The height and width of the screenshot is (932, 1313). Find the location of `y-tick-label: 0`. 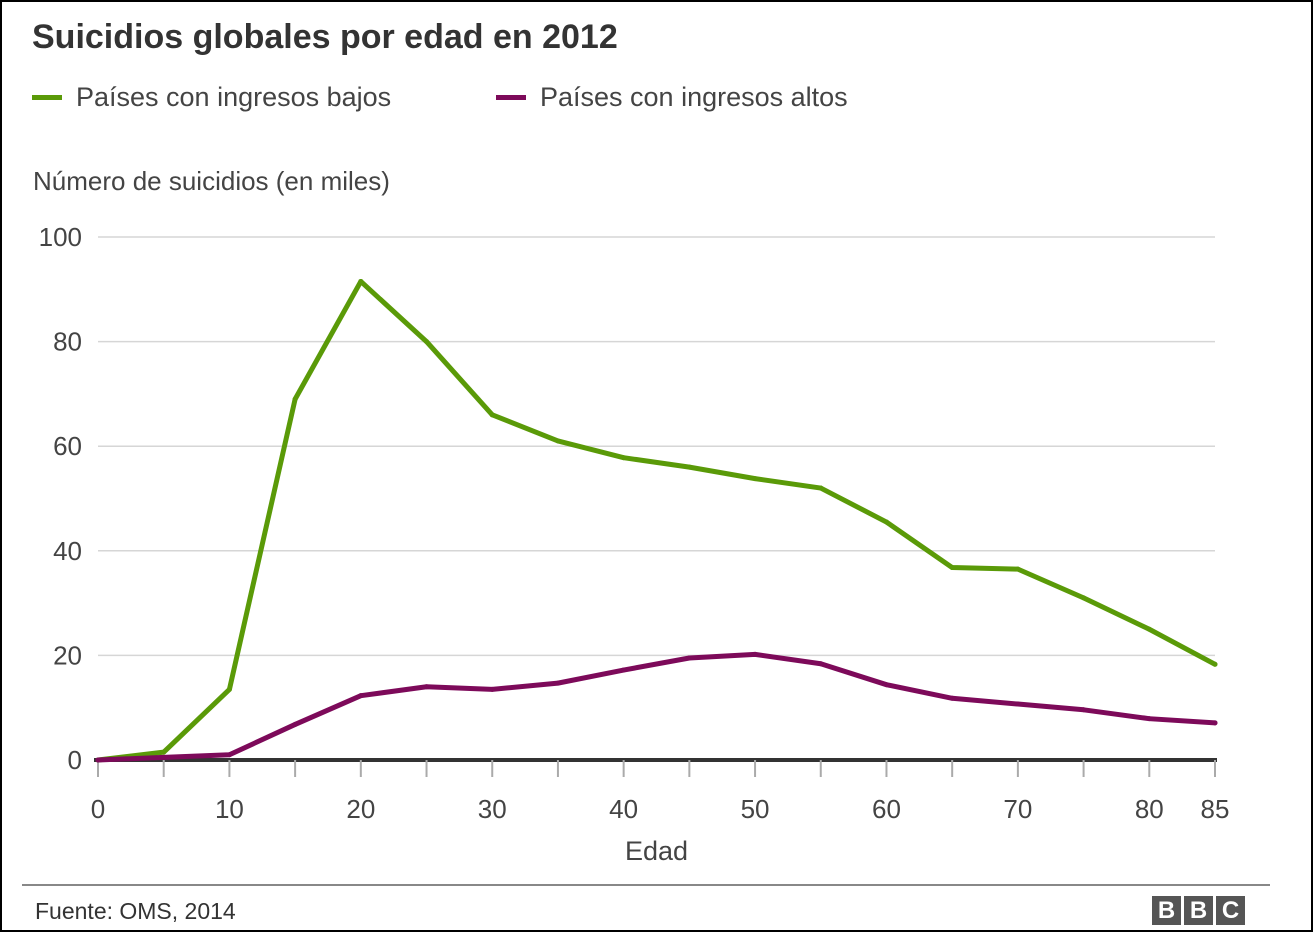

y-tick-label: 0 is located at coordinates (75, 760).